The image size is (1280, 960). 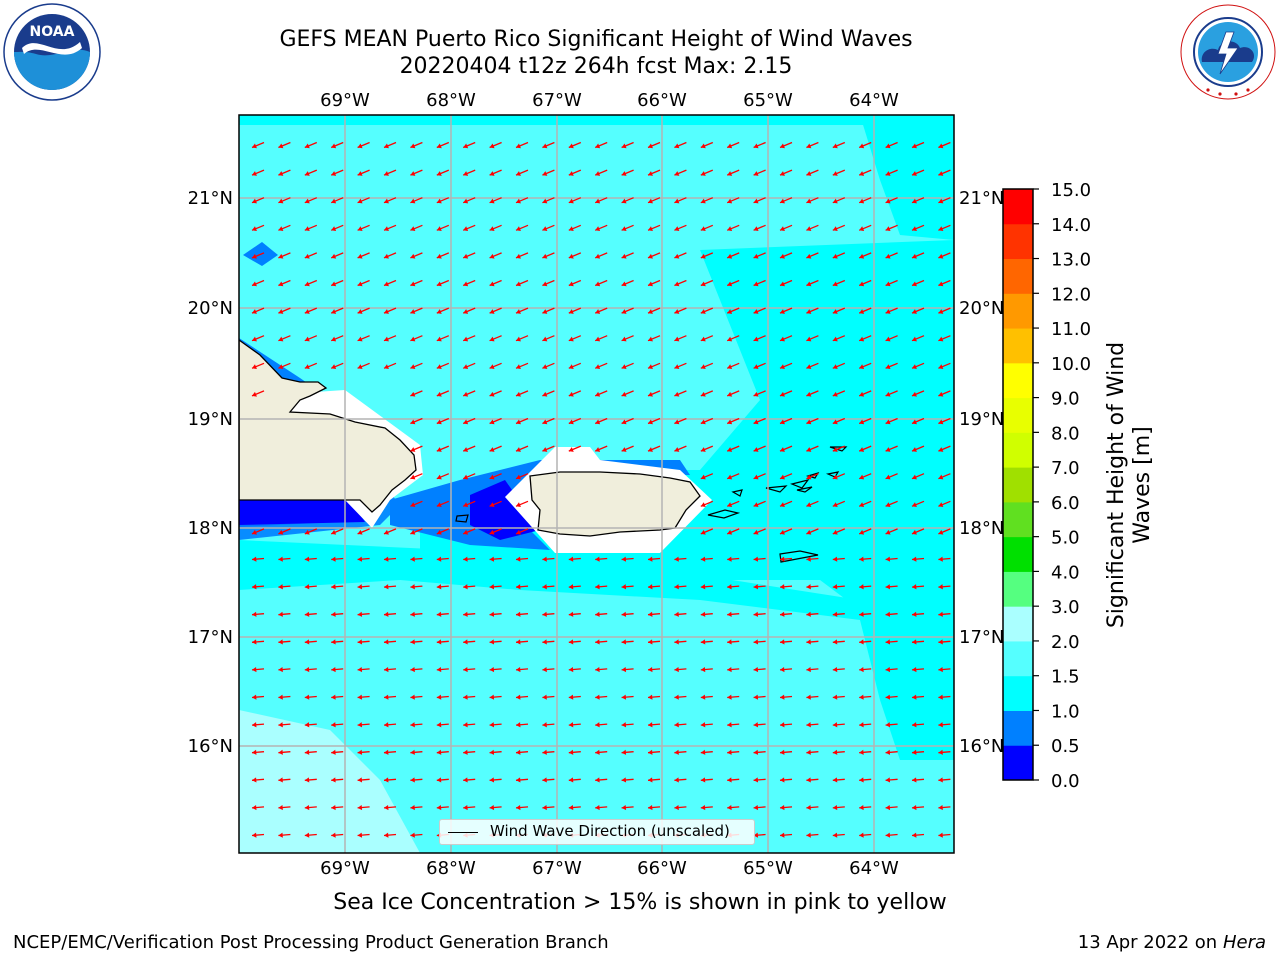 I want to click on colorbar-tick-label: 13.0, so click(x=1071, y=260).